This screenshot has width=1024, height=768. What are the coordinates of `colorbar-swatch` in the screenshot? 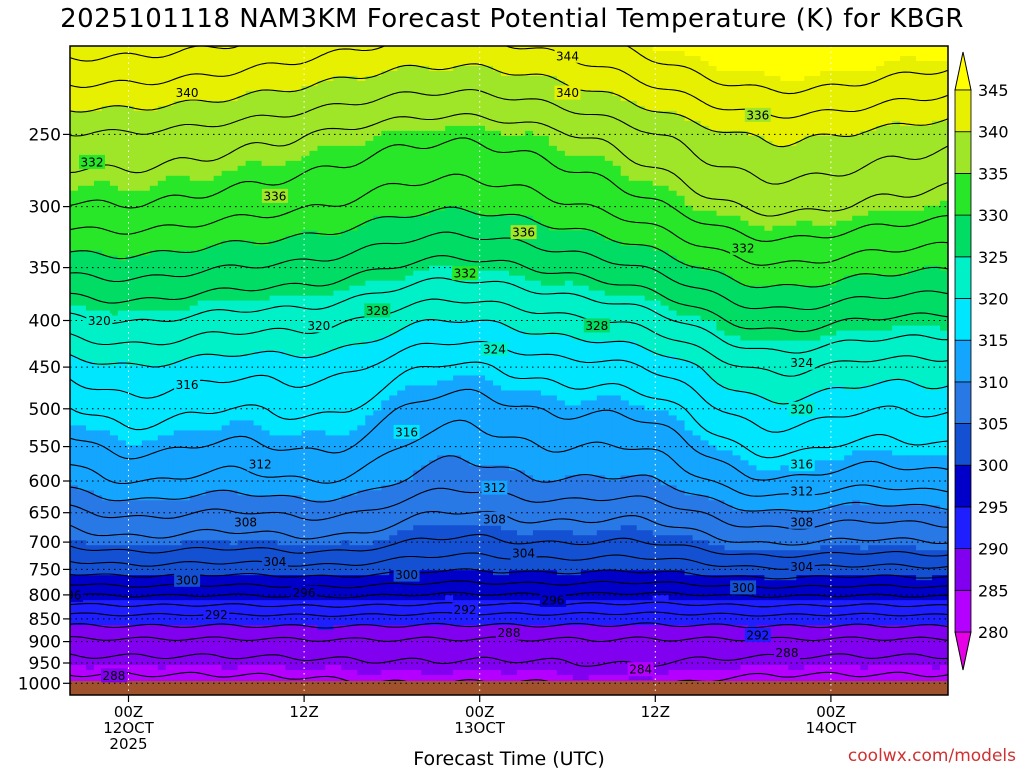 It's located at (963, 152).